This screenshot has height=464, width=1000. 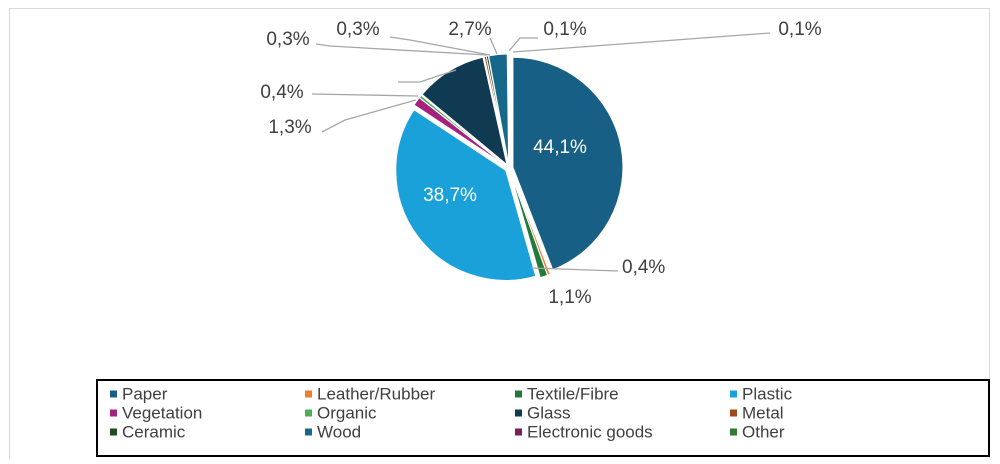 I want to click on legend-label: Metal, so click(x=763, y=412).